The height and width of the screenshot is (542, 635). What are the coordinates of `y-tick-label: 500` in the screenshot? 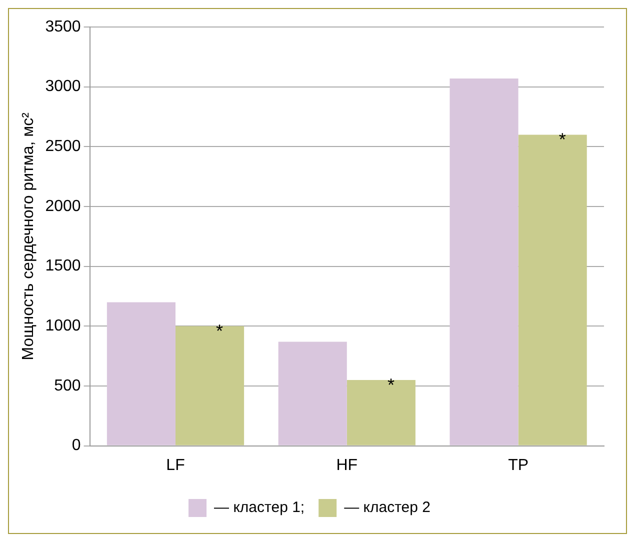 It's located at (67, 385).